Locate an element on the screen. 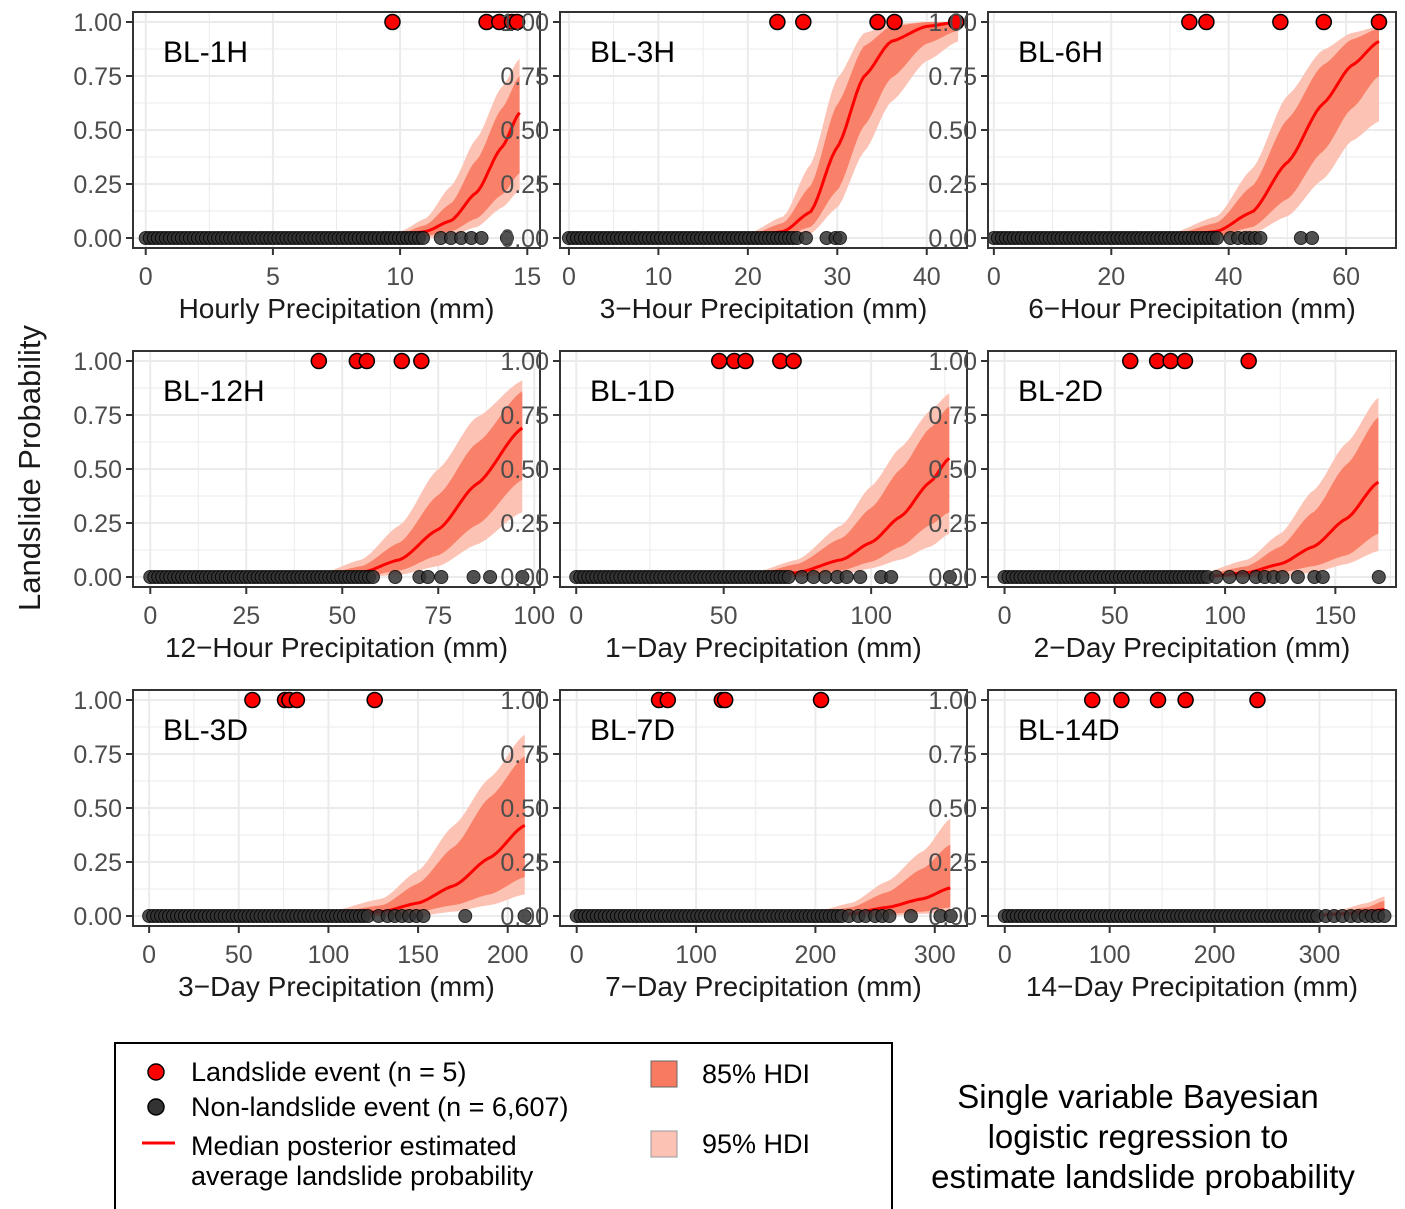 The image size is (1405, 1209). x-tick-label: 75 is located at coordinates (438, 616).